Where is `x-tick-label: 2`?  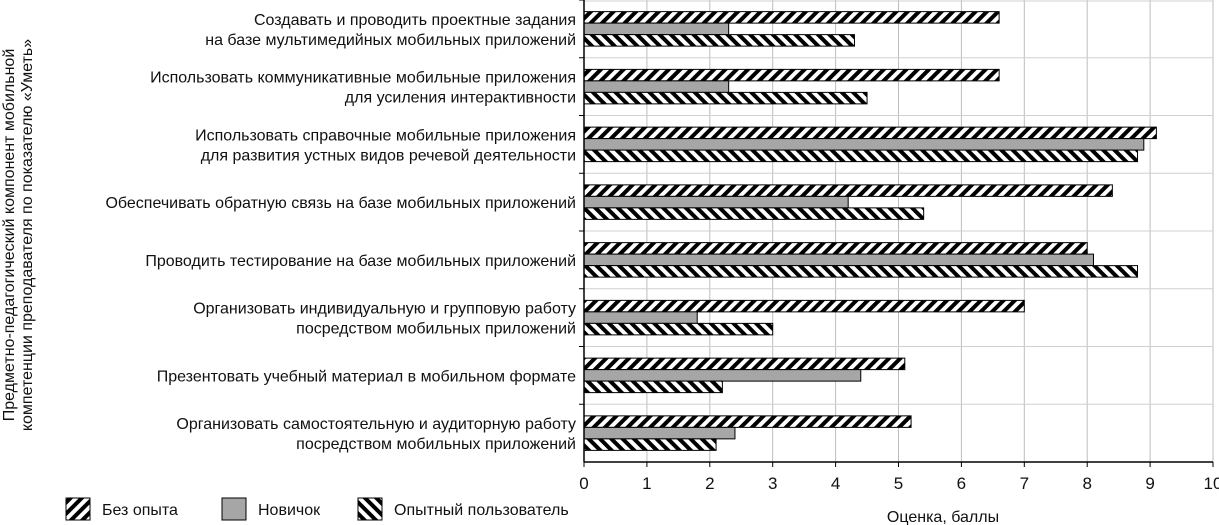
x-tick-label: 2 is located at coordinates (709, 483).